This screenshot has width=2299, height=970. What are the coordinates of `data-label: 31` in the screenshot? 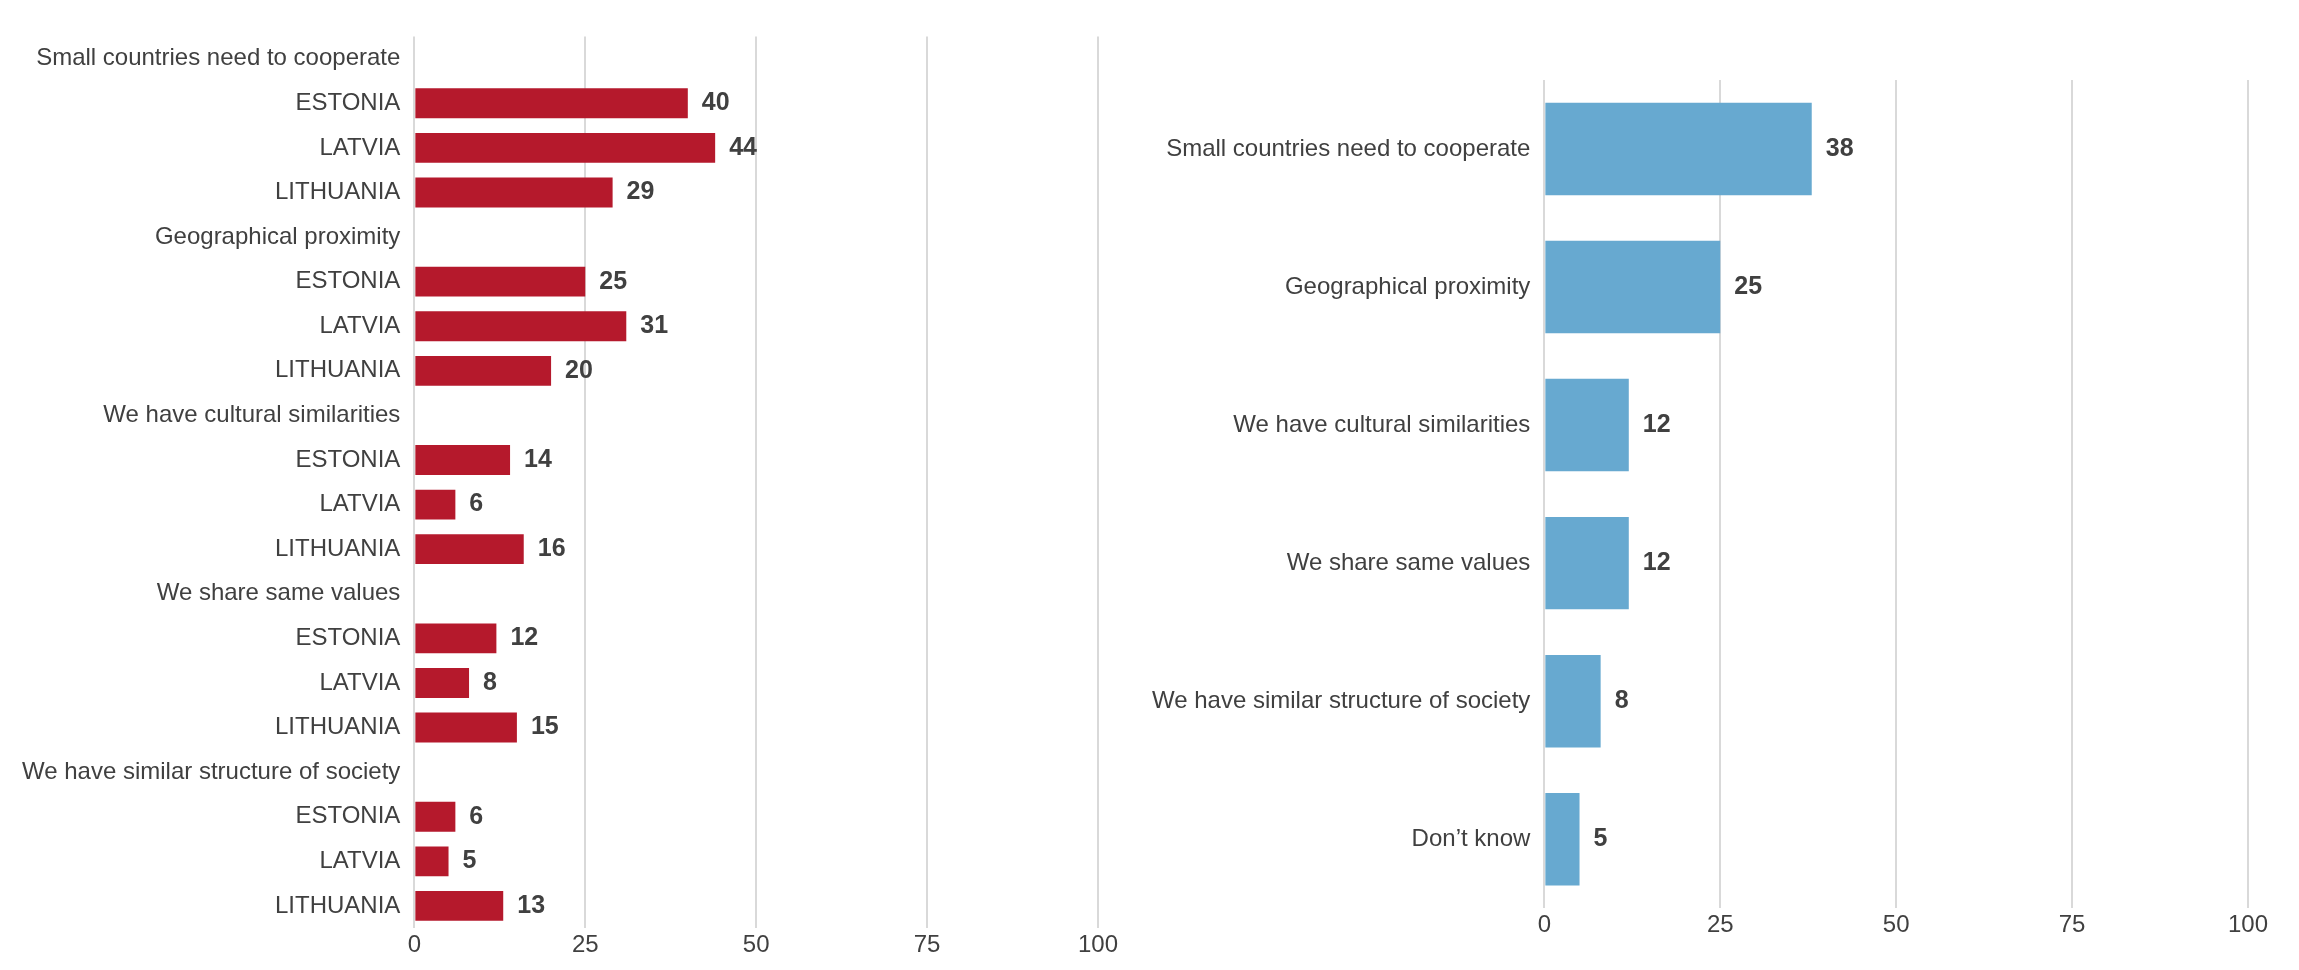 It's located at (654, 324).